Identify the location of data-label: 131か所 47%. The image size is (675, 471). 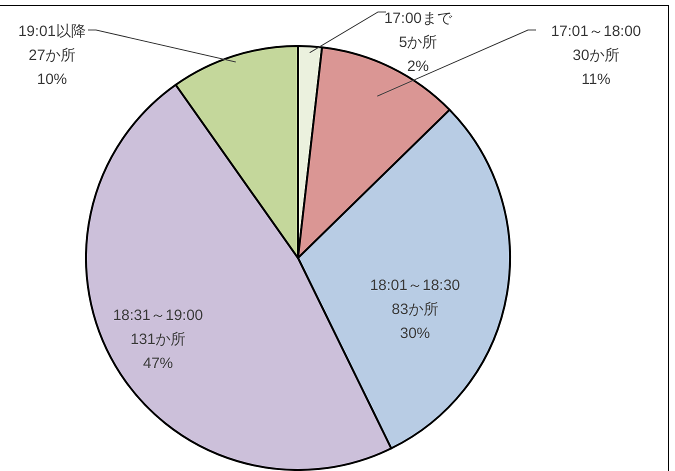
(158, 351).